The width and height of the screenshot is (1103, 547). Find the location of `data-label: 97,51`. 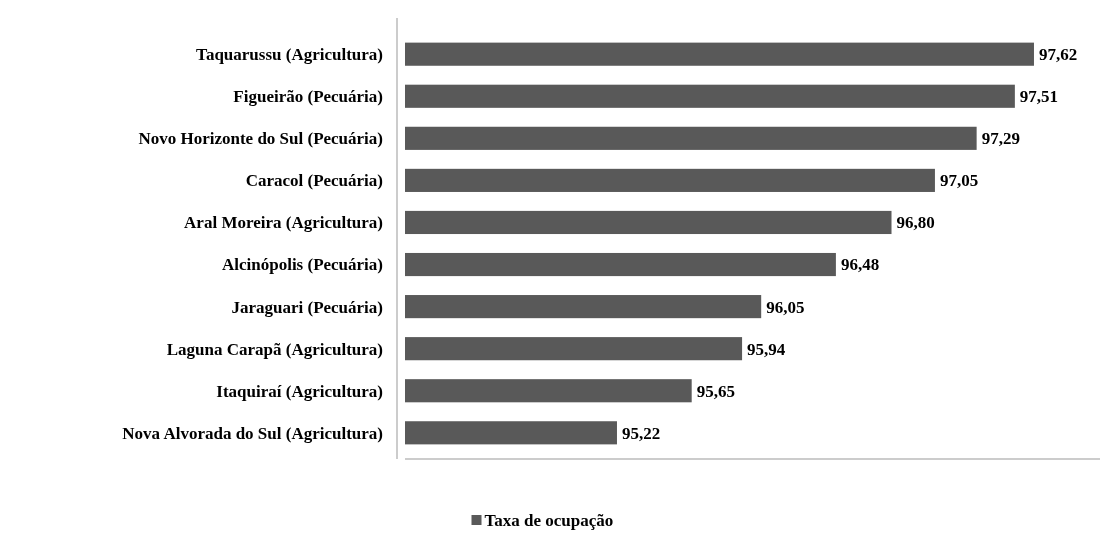

data-label: 97,51 is located at coordinates (1039, 97).